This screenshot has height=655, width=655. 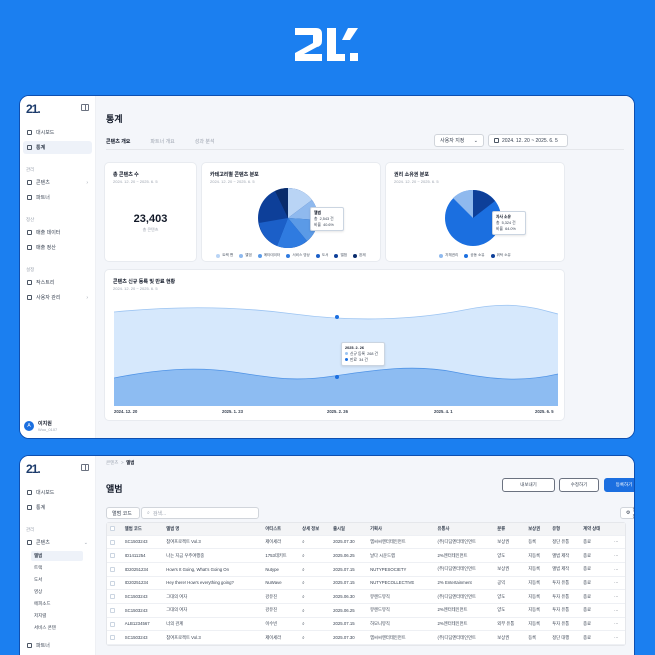 I want to click on tab-partner-overview: 파트너 개요, so click(x=162, y=142).